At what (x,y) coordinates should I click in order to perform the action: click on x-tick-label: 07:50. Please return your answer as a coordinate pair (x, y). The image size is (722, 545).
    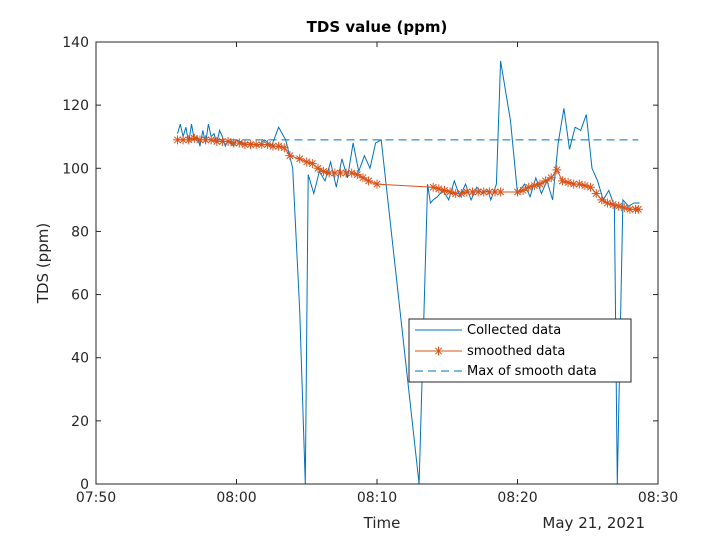
    Looking at the image, I should click on (96, 498).